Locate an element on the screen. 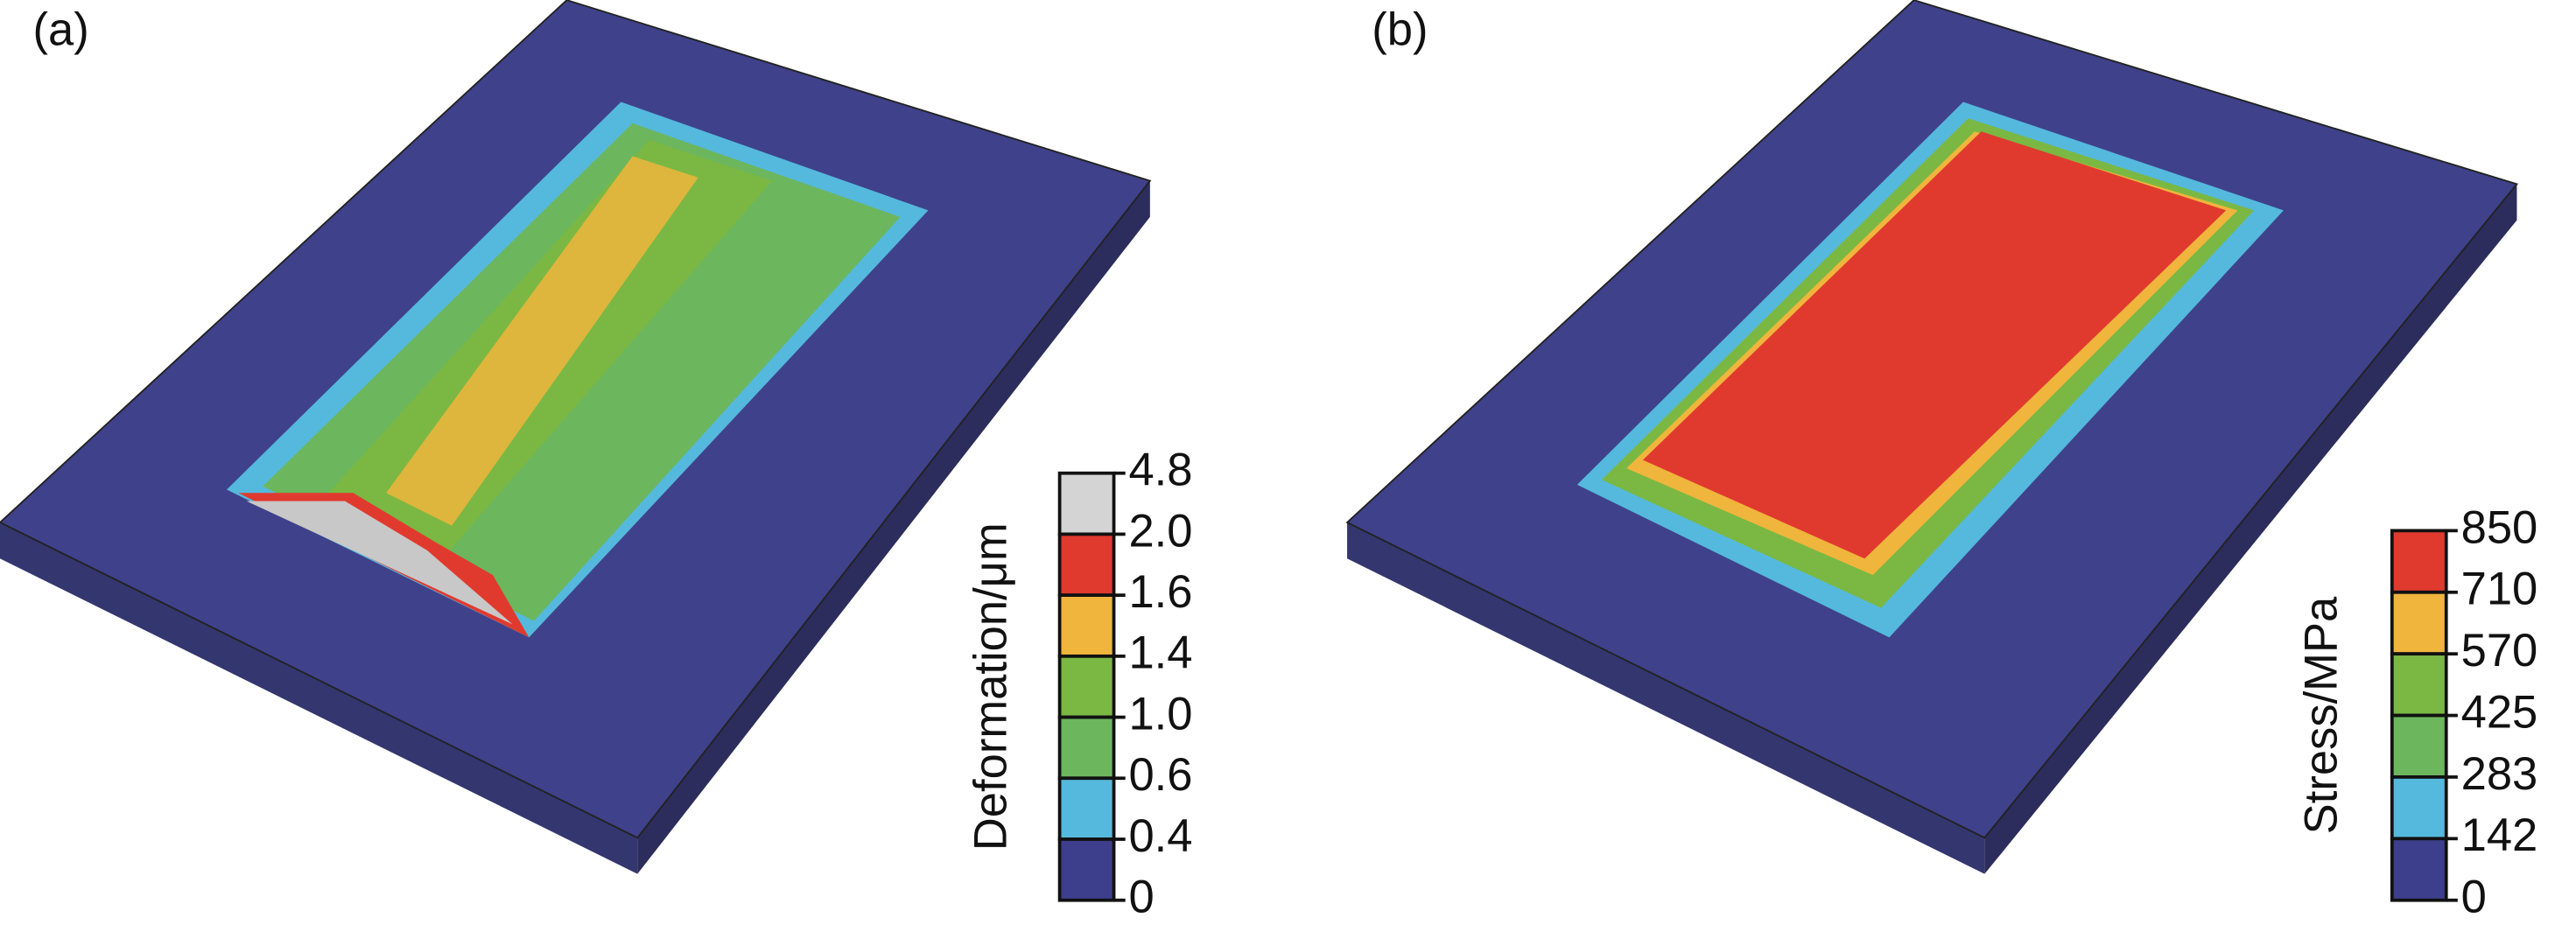 The width and height of the screenshot is (2576, 925). colorbar-tick-label: 2.0 is located at coordinates (1160, 531).